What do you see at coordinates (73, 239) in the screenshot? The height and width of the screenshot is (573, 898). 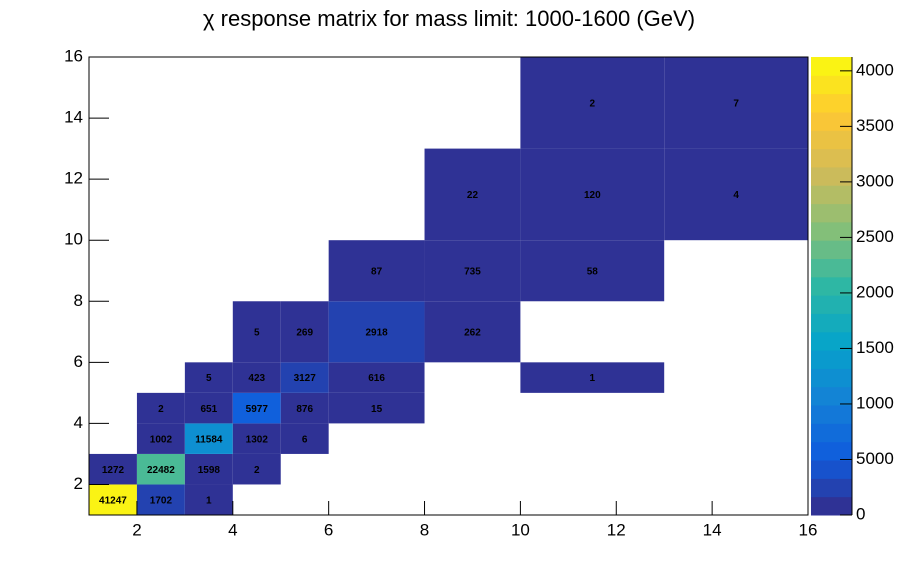 I see `y-tick-label: 10` at bounding box center [73, 239].